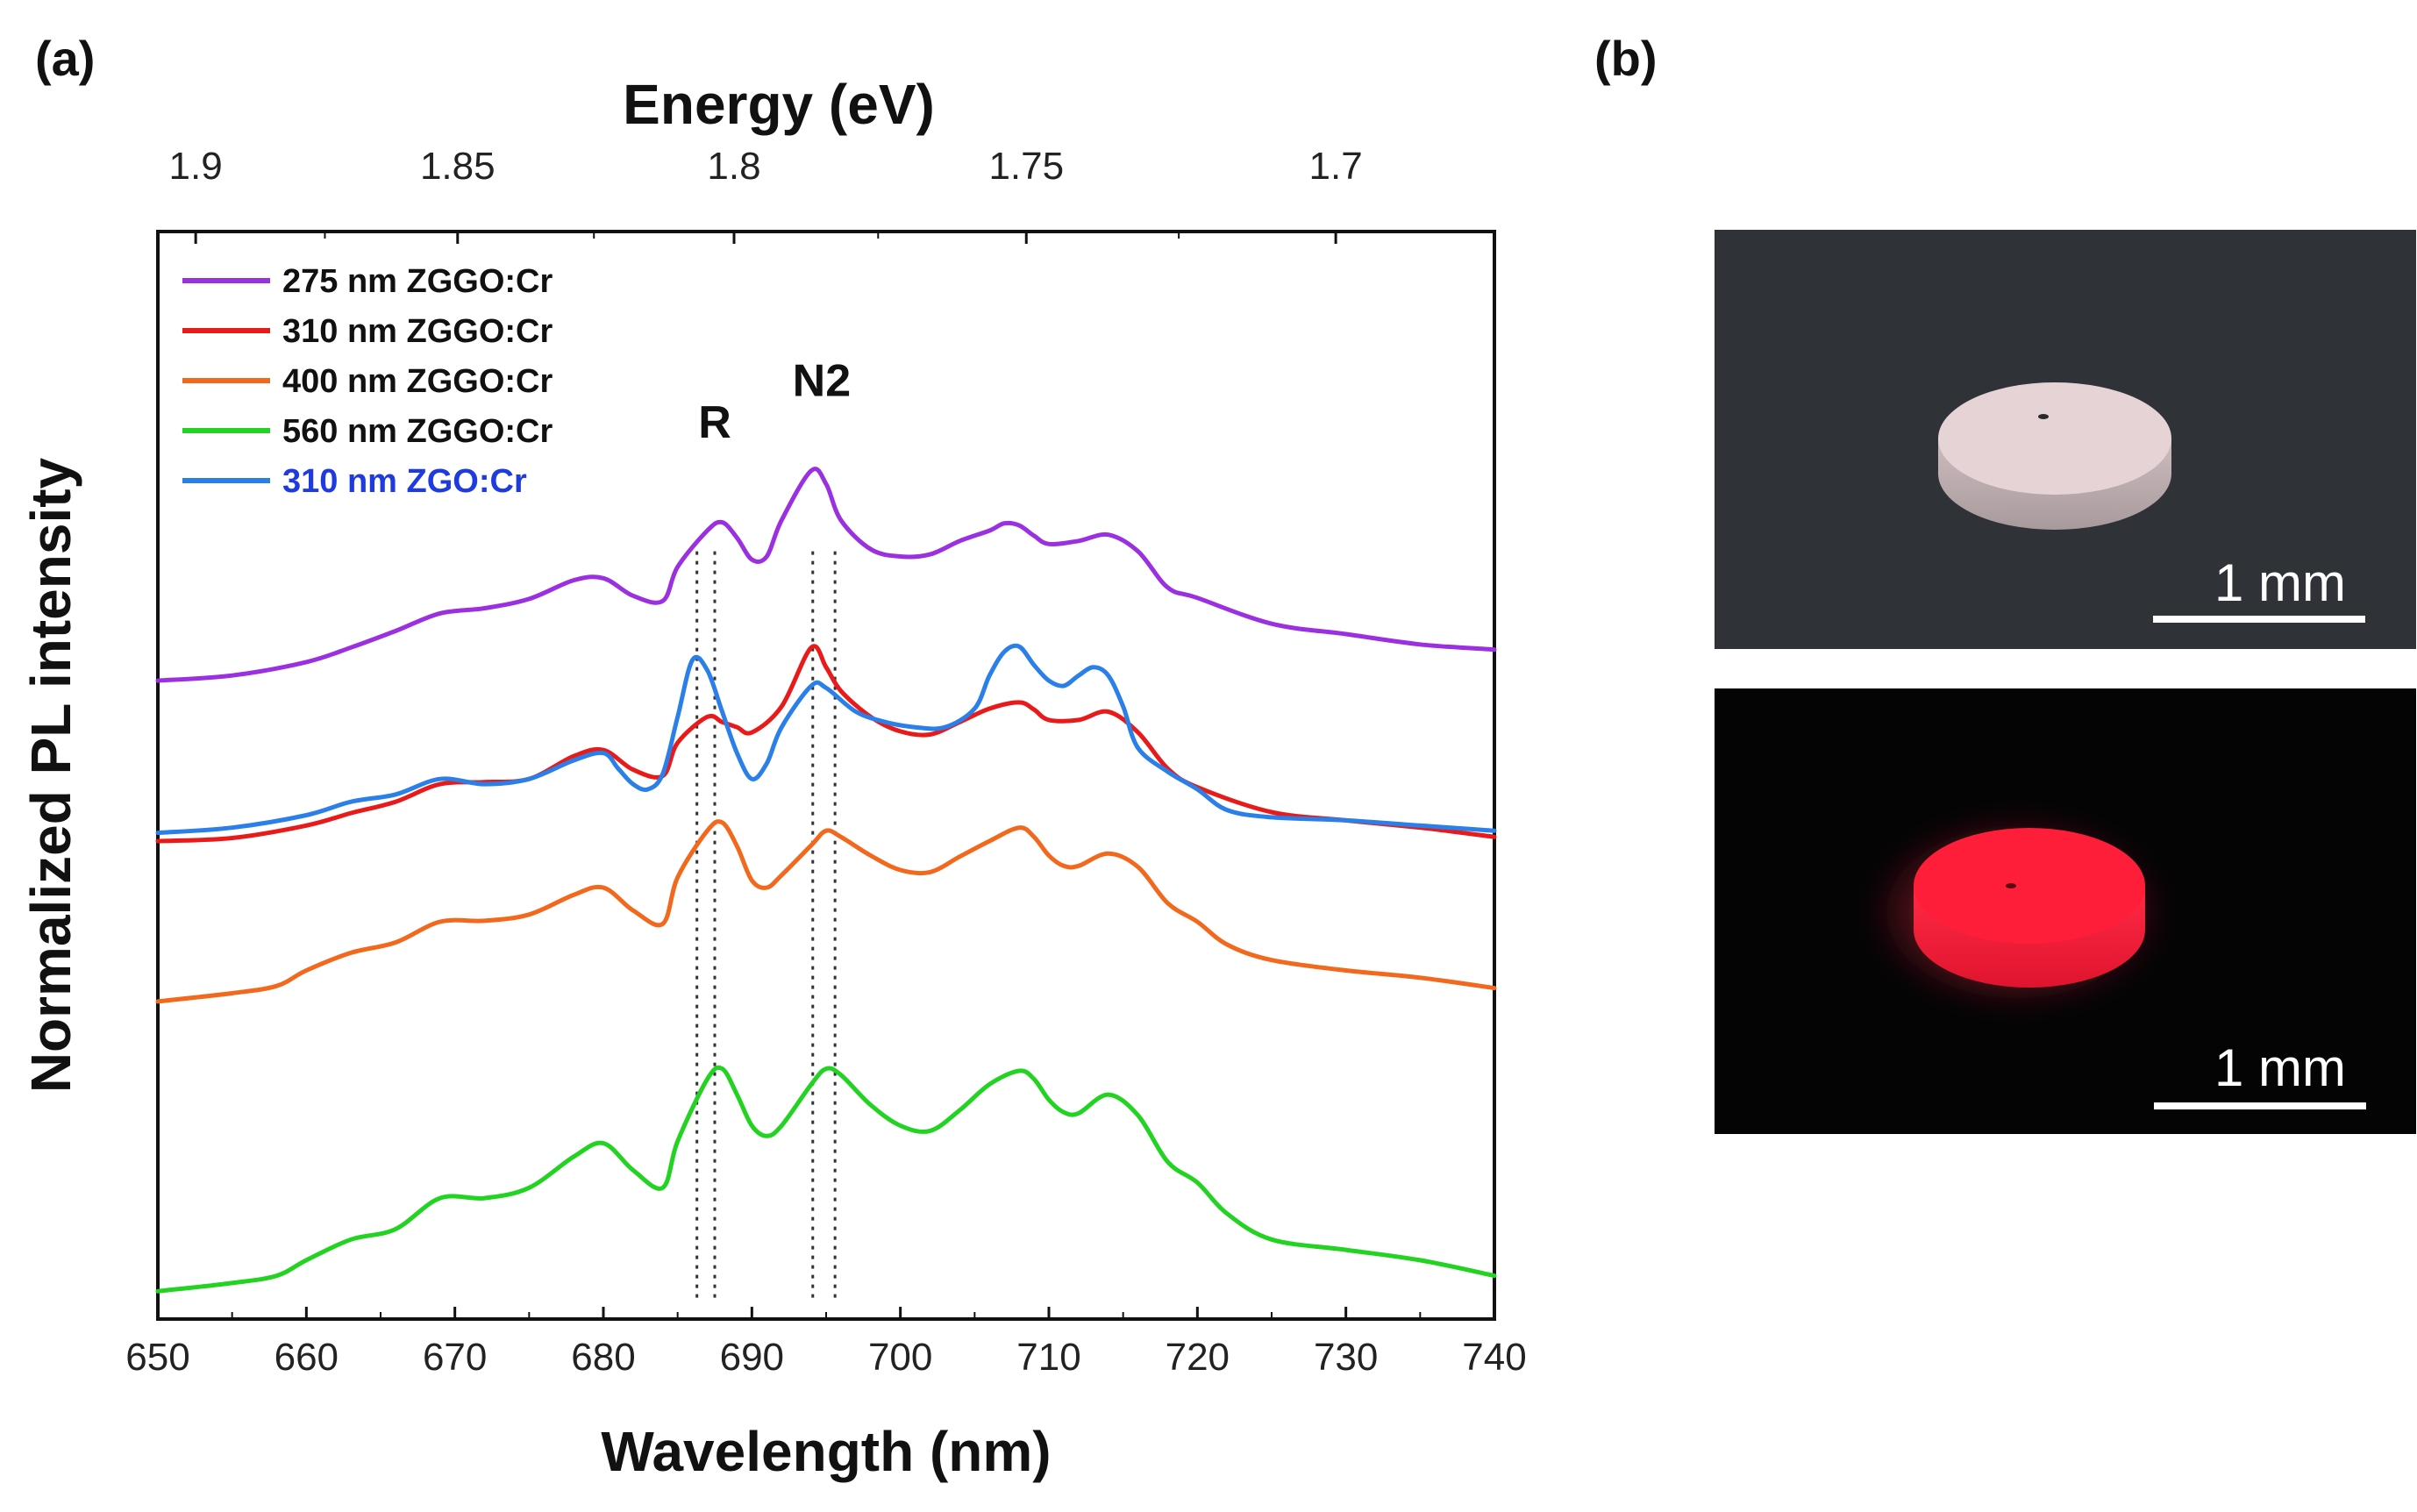  I want to click on series-line-310-nm-zggo-cr, so click(826, 744).